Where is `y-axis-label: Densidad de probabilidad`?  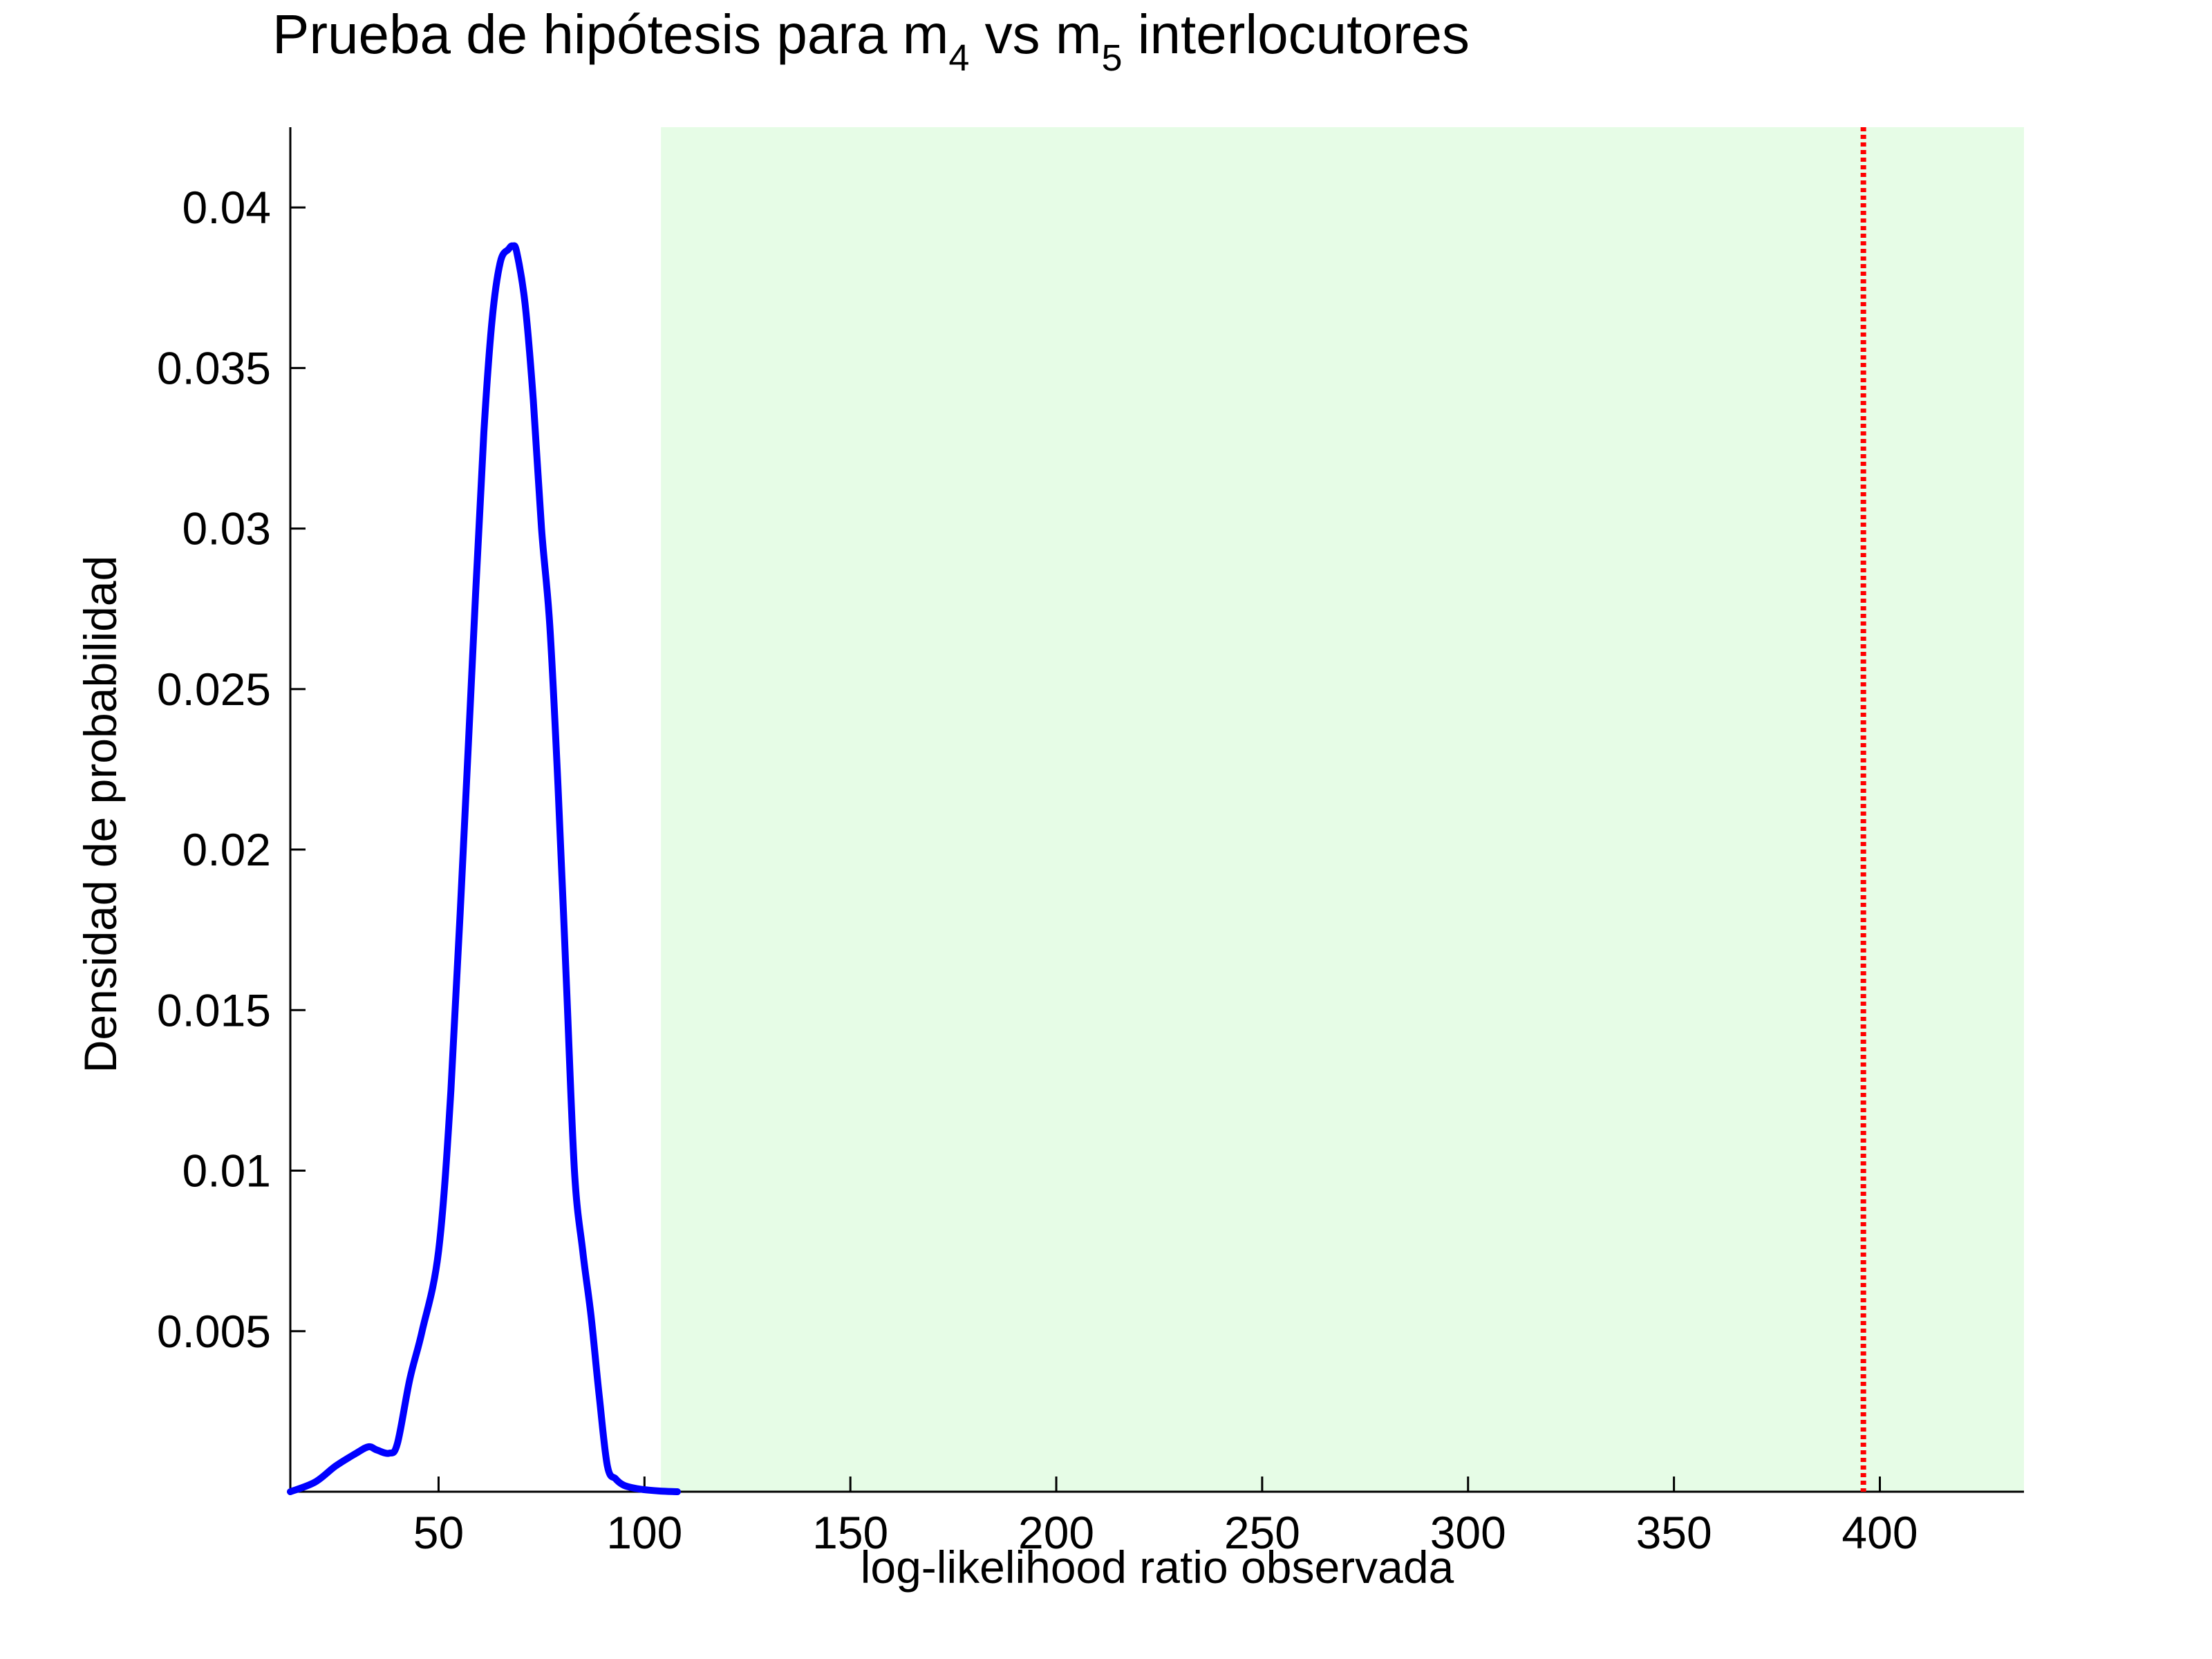
y-axis-label: Densidad de probabilidad is located at coordinates (100, 815).